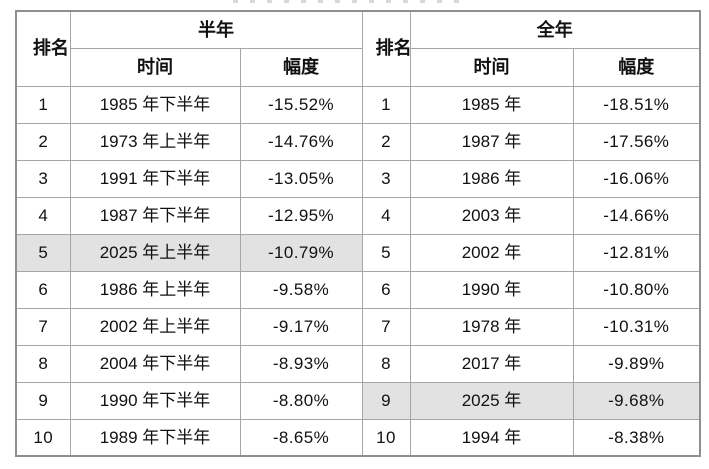 This screenshot has height=469, width=709. Describe the element at coordinates (386, 252) in the screenshot. I see `full-rank-cell: 5` at that location.